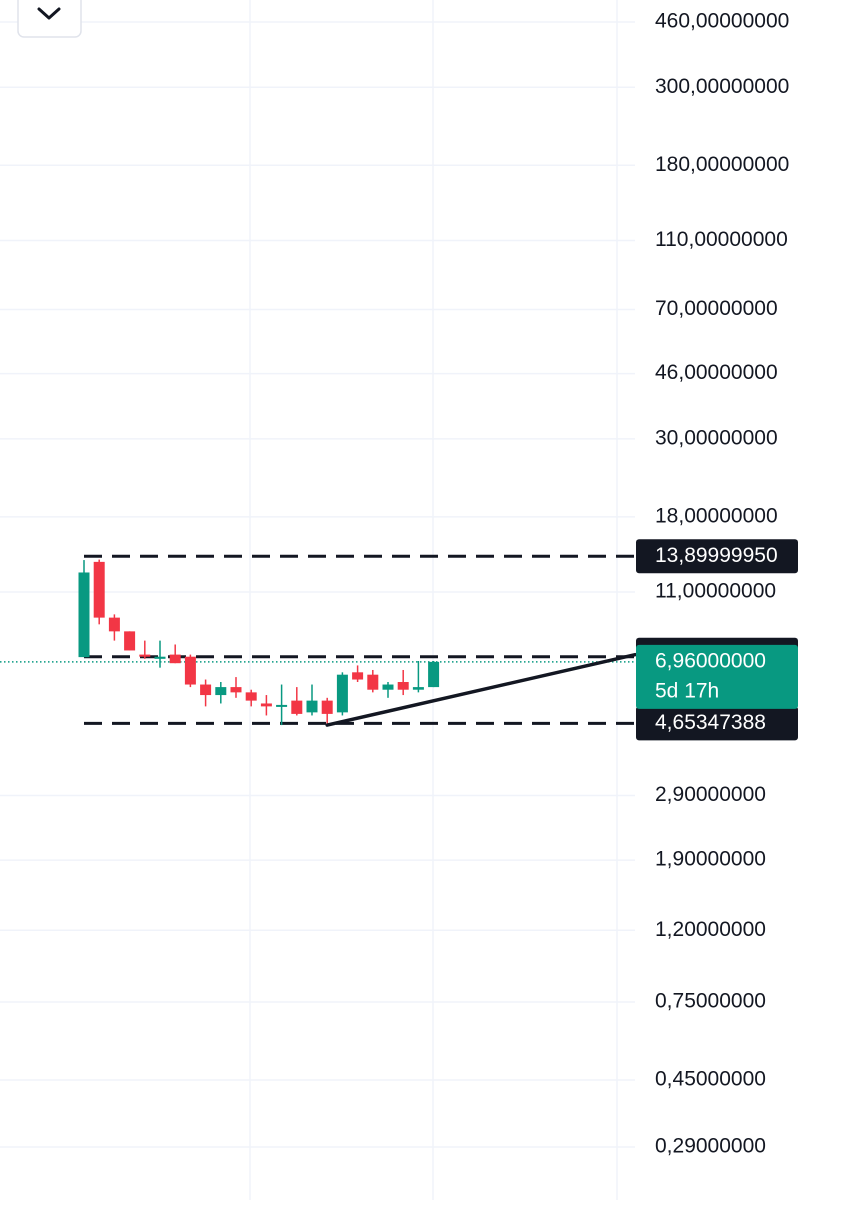  What do you see at coordinates (722, 86) in the screenshot?
I see `y-tick-label: 300,00000000` at bounding box center [722, 86].